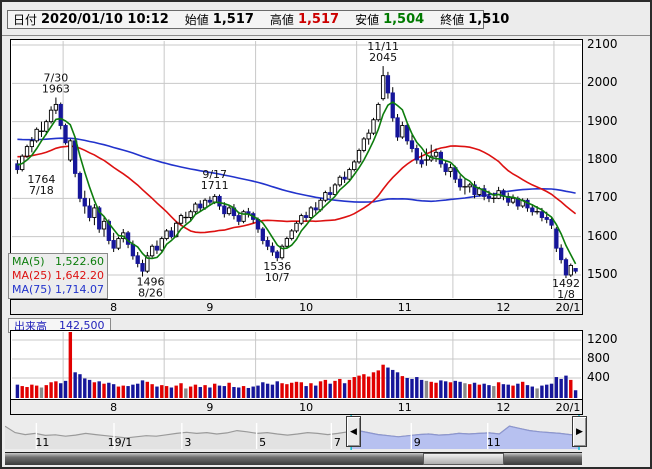  What do you see at coordinates (367, 20) in the screenshot?
I see `low-label: 安値` at bounding box center [367, 20].